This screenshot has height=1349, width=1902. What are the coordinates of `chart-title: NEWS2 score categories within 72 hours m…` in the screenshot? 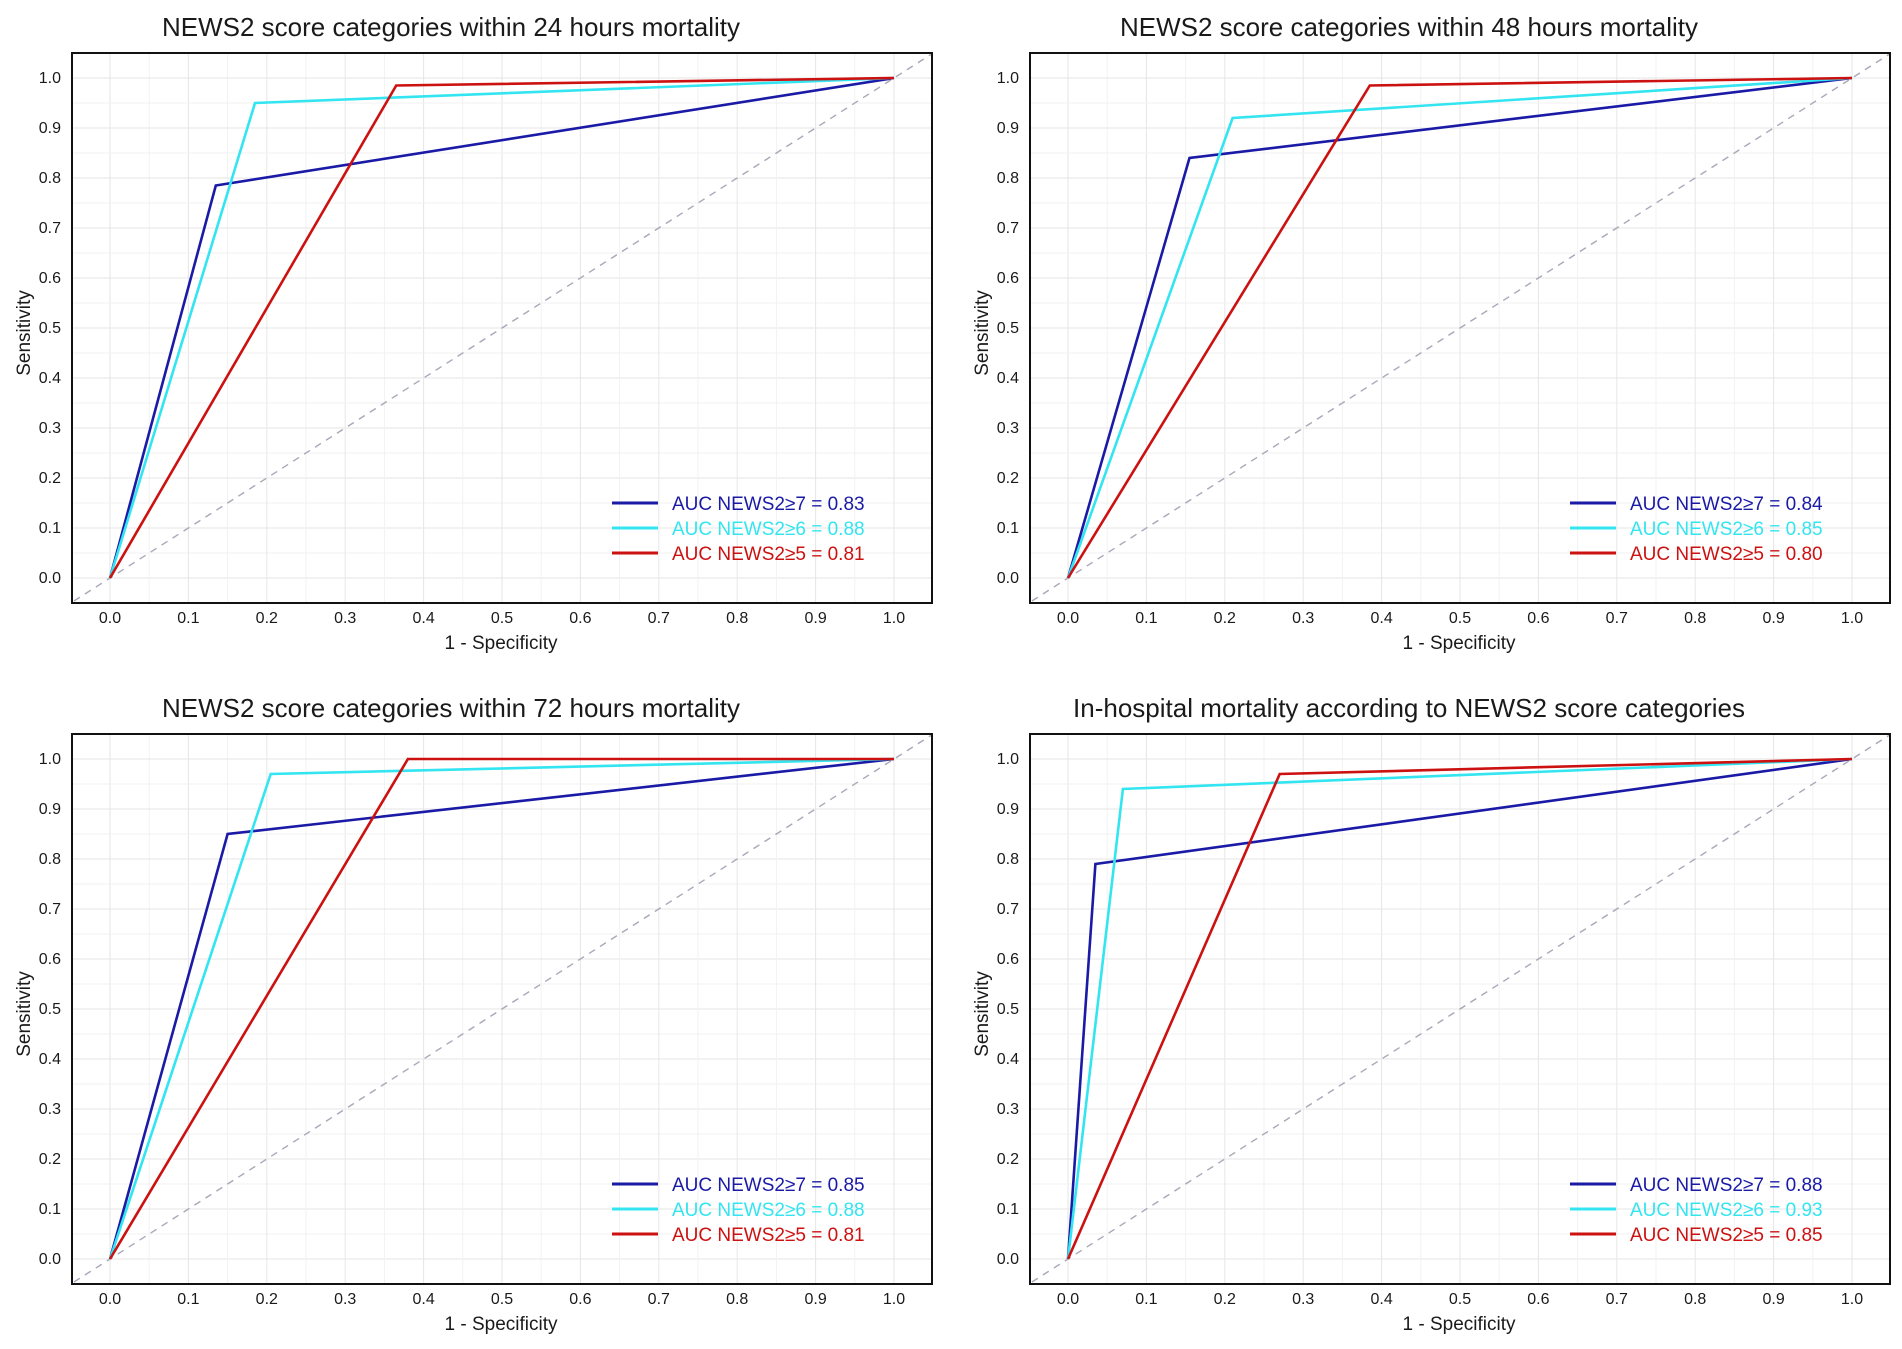 It's located at (451, 708).